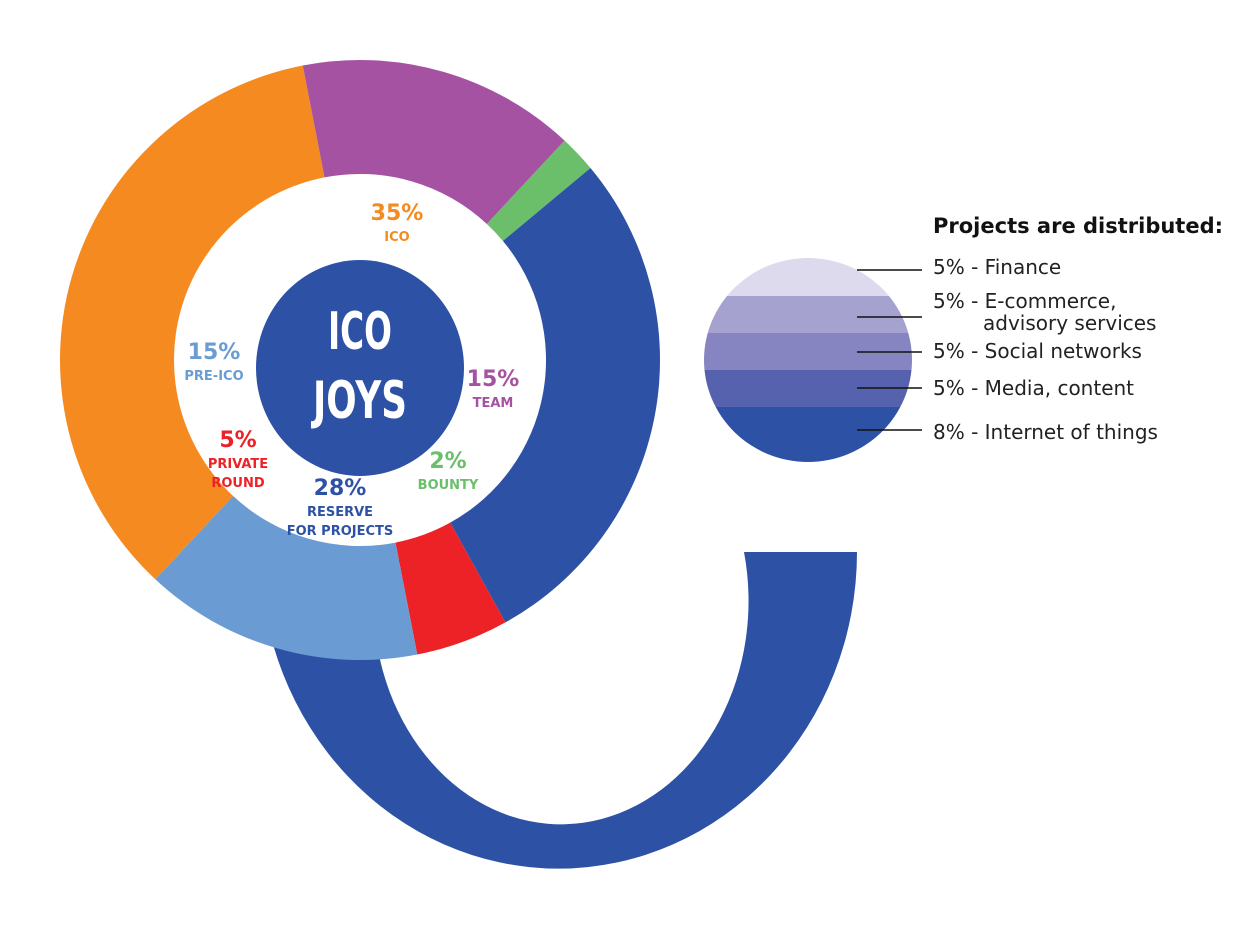 This screenshot has width=1254, height=932. Describe the element at coordinates (340, 531) in the screenshot. I see `slice-name-reserve-for-projects-line-2: FOR PROJECTS` at that location.